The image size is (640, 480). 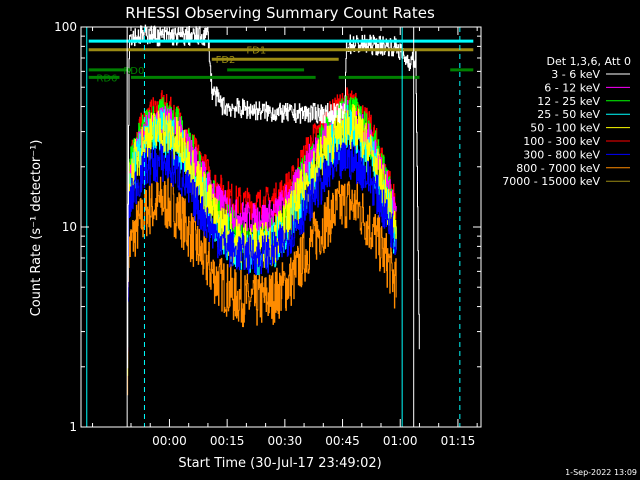 I want to click on legend-entry-label: 7000 - 15000 keV, so click(x=551, y=181).